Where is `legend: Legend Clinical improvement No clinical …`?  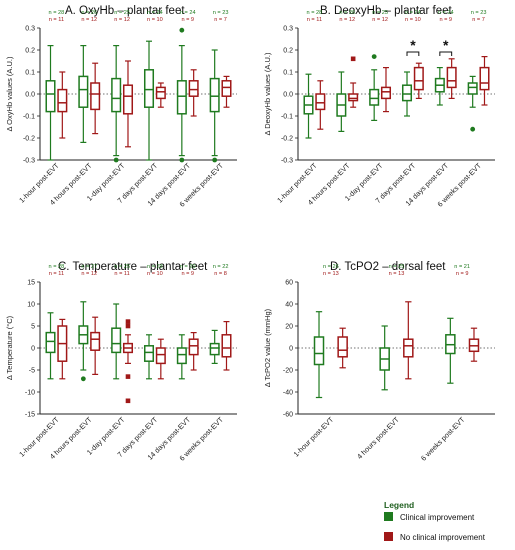
legend: Legend Clinical improvement No clinical … is located at coordinates (435, 521).